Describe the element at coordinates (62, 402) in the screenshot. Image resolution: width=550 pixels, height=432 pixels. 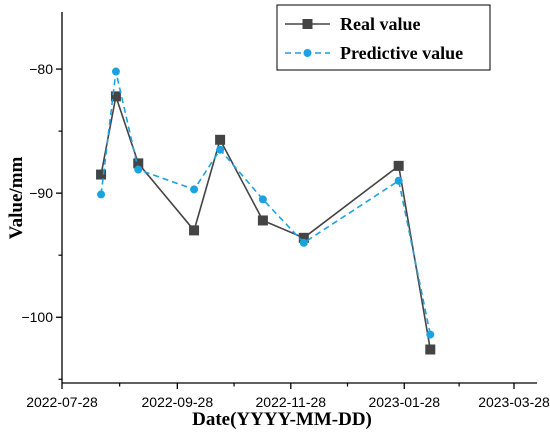
I see `x-tick-label: 2022-07-28` at that location.